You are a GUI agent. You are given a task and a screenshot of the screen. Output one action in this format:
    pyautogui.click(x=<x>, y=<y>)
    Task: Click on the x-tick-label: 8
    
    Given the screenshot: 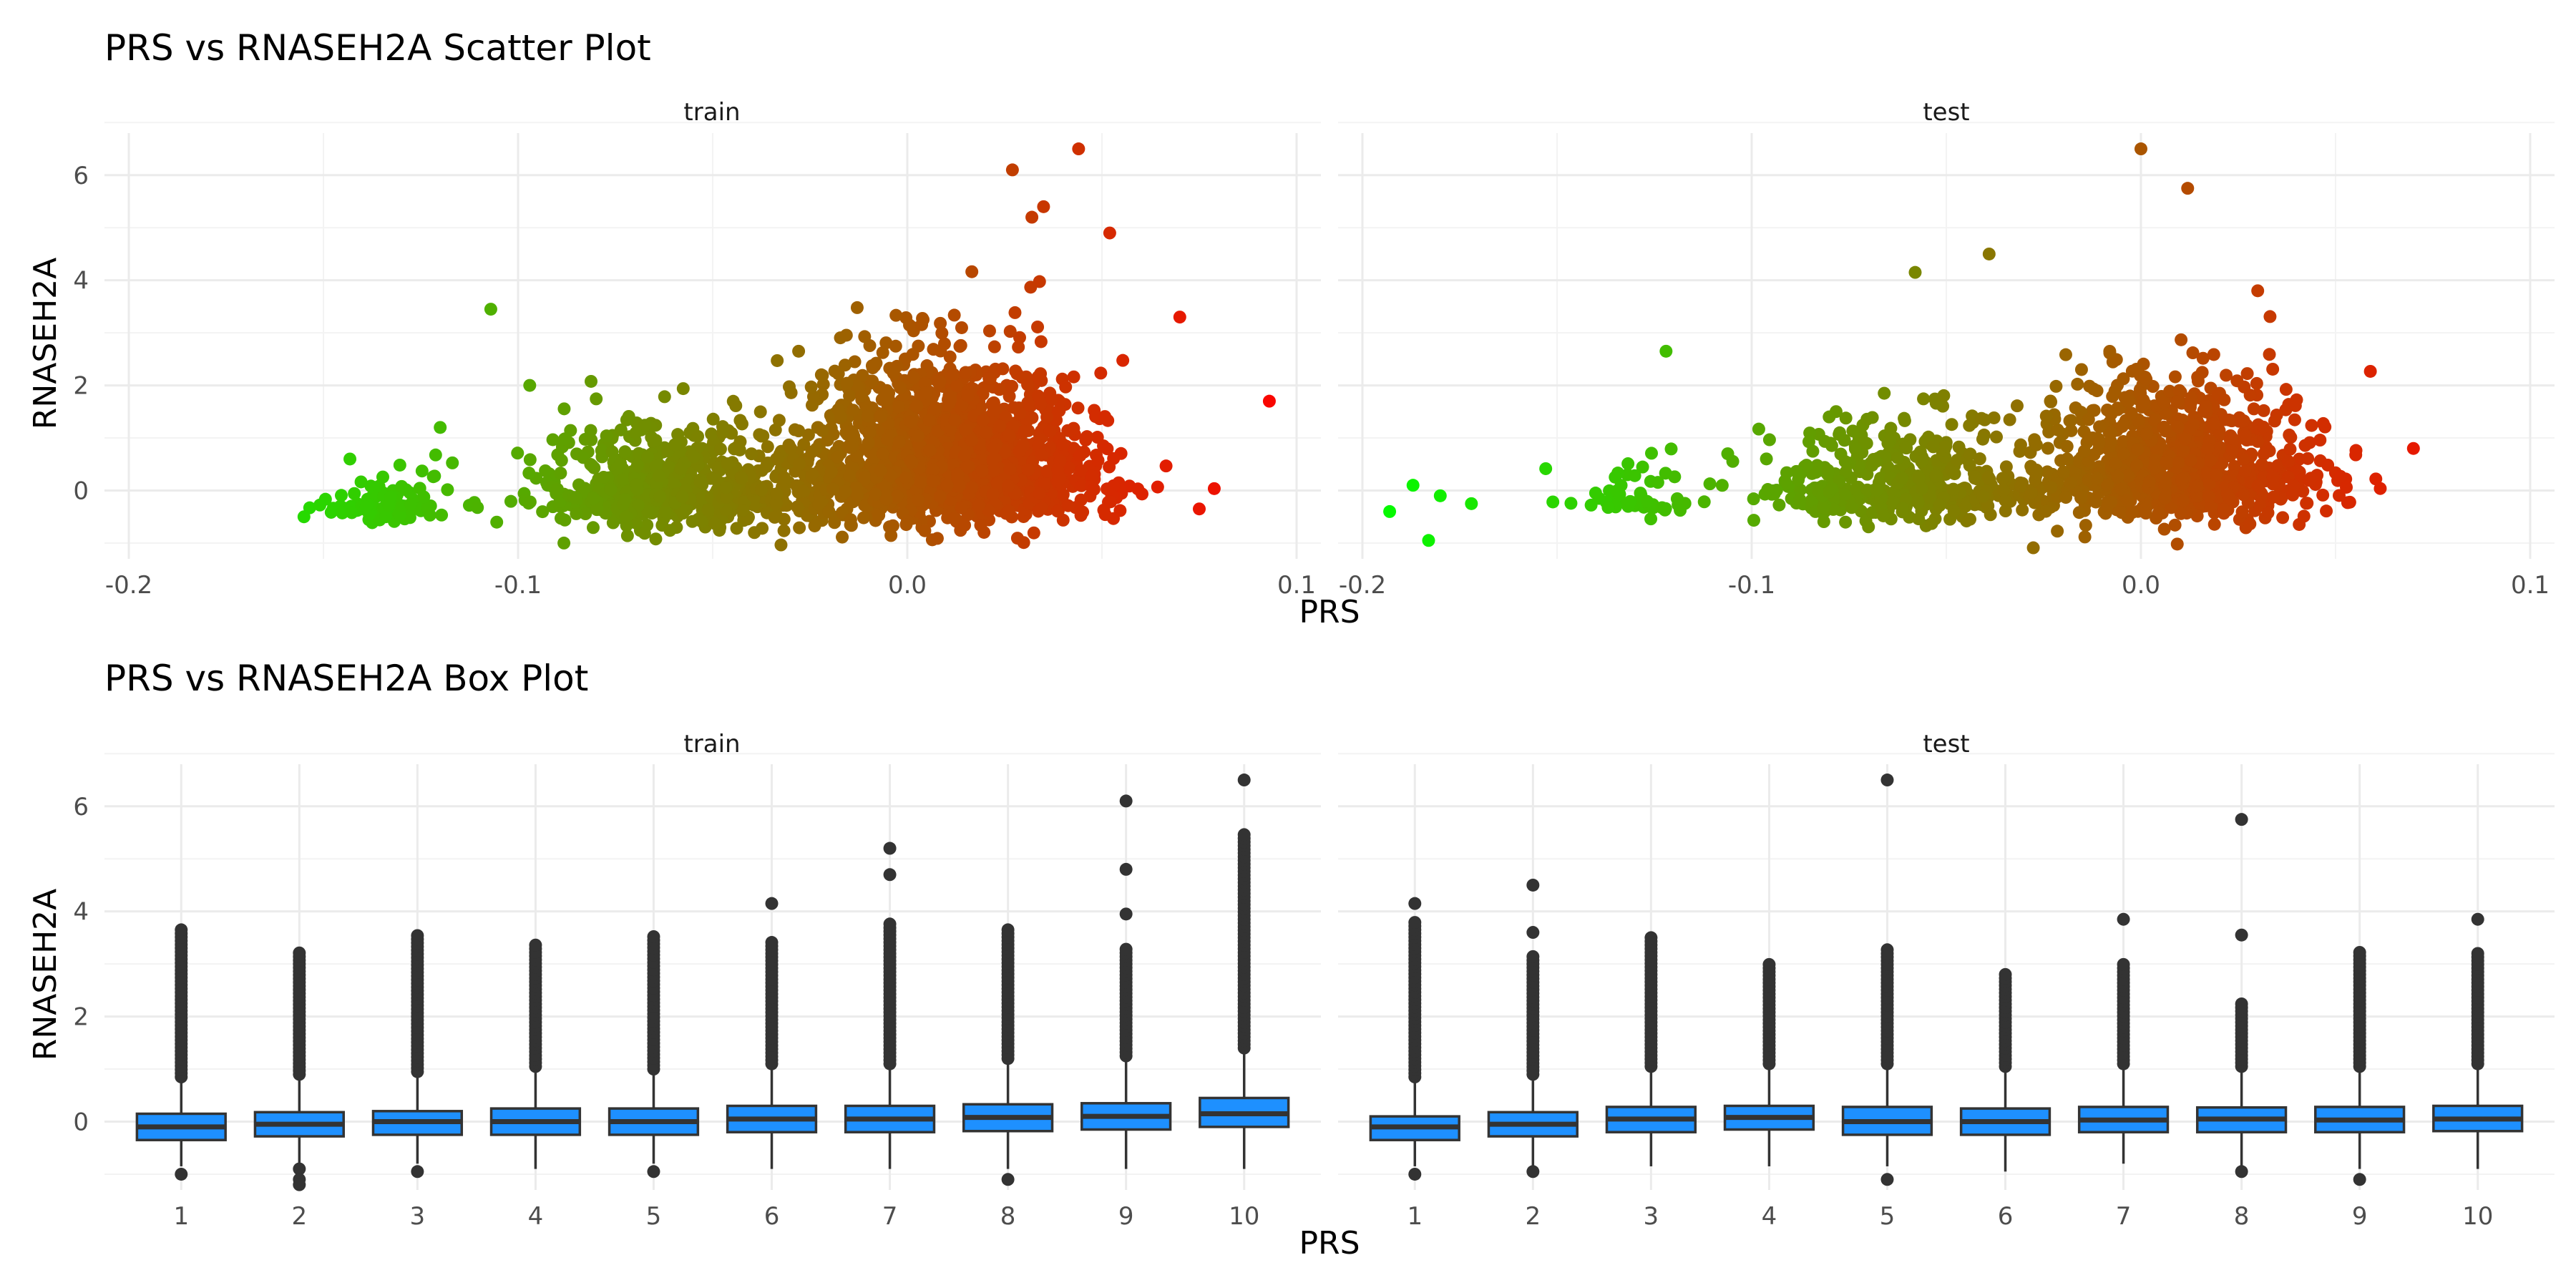 What is the action you would take?
    pyautogui.click(x=2242, y=1216)
    